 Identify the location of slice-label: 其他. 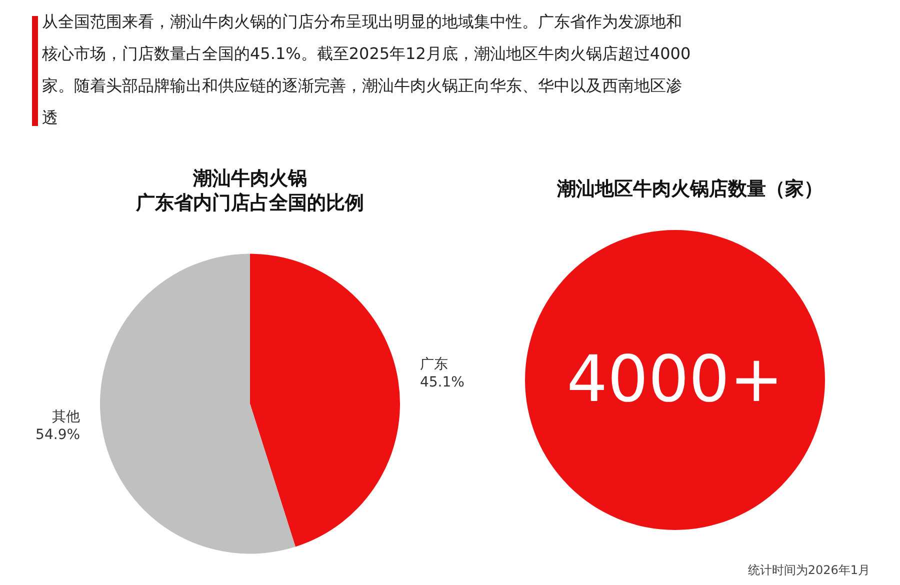
(66, 417).